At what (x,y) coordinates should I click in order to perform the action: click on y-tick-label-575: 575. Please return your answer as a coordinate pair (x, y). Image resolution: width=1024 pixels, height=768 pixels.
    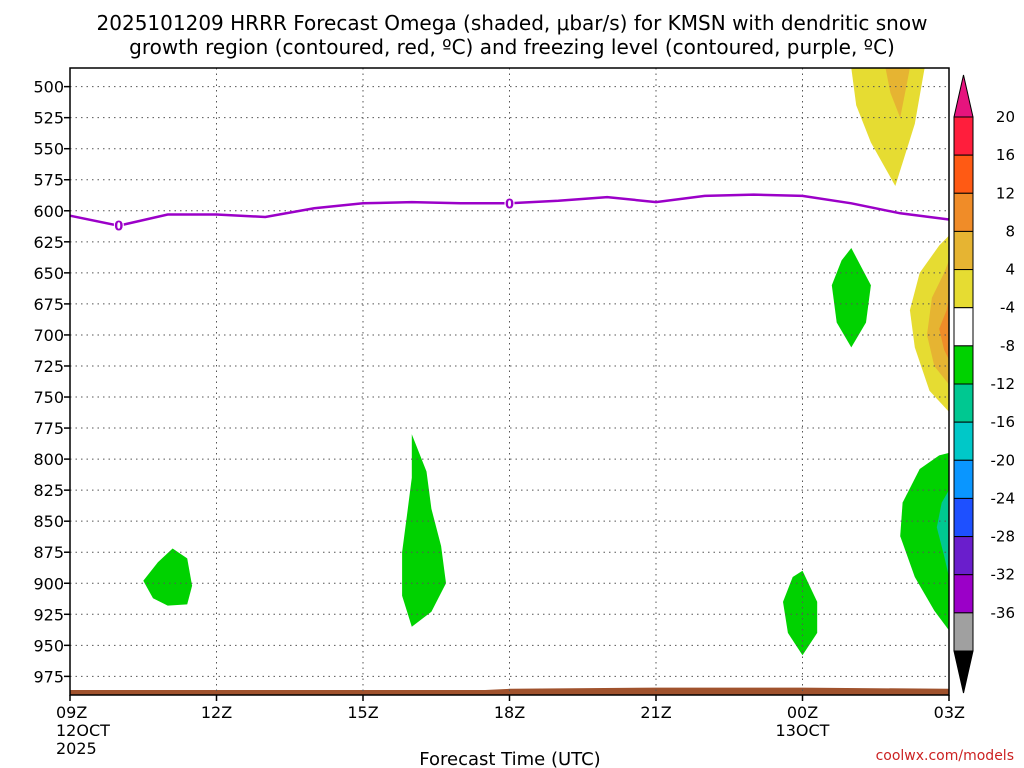
    Looking at the image, I should click on (48, 180).